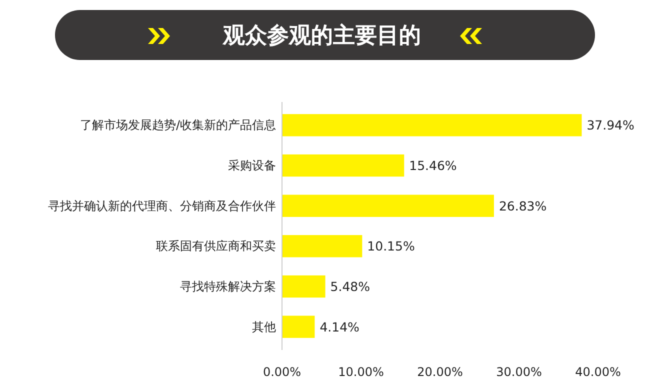 The image size is (650, 389). I want to click on y-tick-label: 其他, so click(264, 327).